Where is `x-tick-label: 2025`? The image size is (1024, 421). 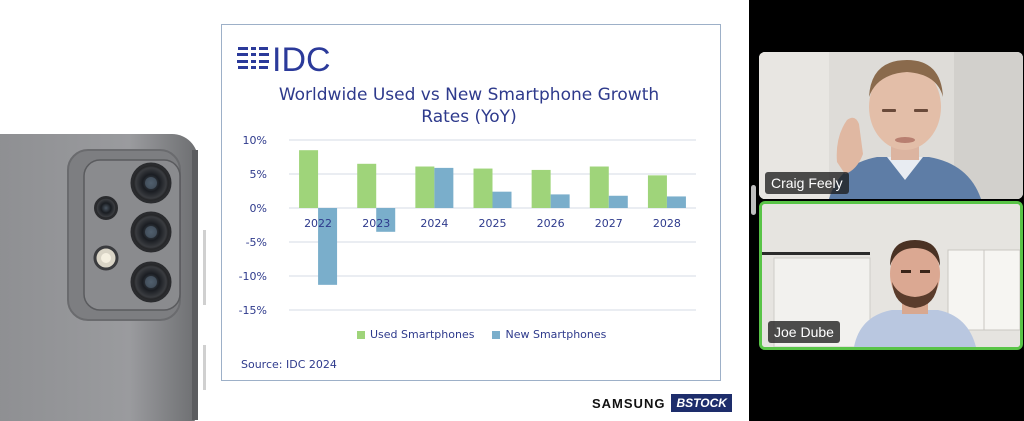 x-tick-label: 2025 is located at coordinates (493, 223).